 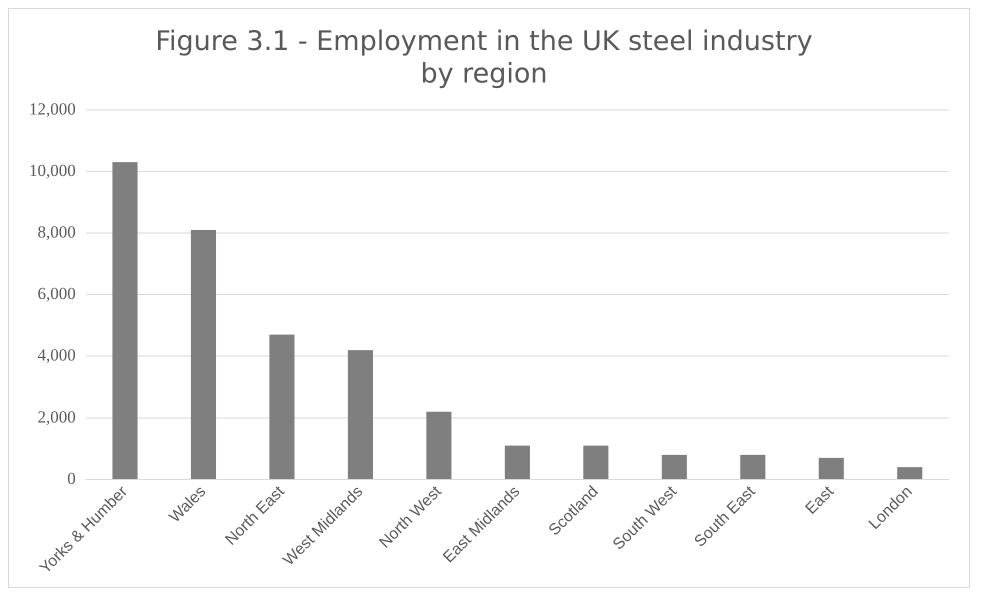 What do you see at coordinates (52, 170) in the screenshot?
I see `y-tick-label: 10,000` at bounding box center [52, 170].